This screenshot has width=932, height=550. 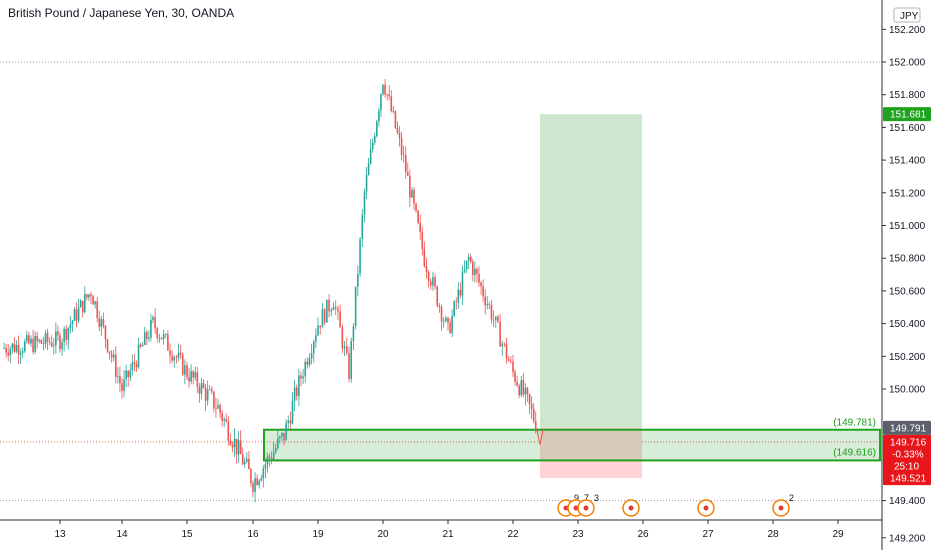 I want to click on x-tick-label: 19, so click(x=318, y=534).